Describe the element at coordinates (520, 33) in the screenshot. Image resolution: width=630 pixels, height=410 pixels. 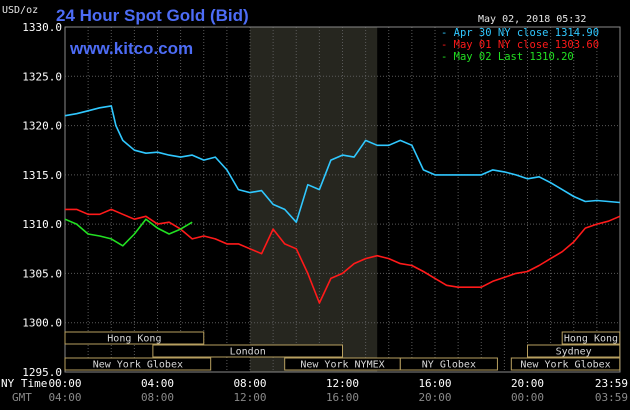
I see `legend-entry: - Apr 30 NY close 1314.90` at that location.